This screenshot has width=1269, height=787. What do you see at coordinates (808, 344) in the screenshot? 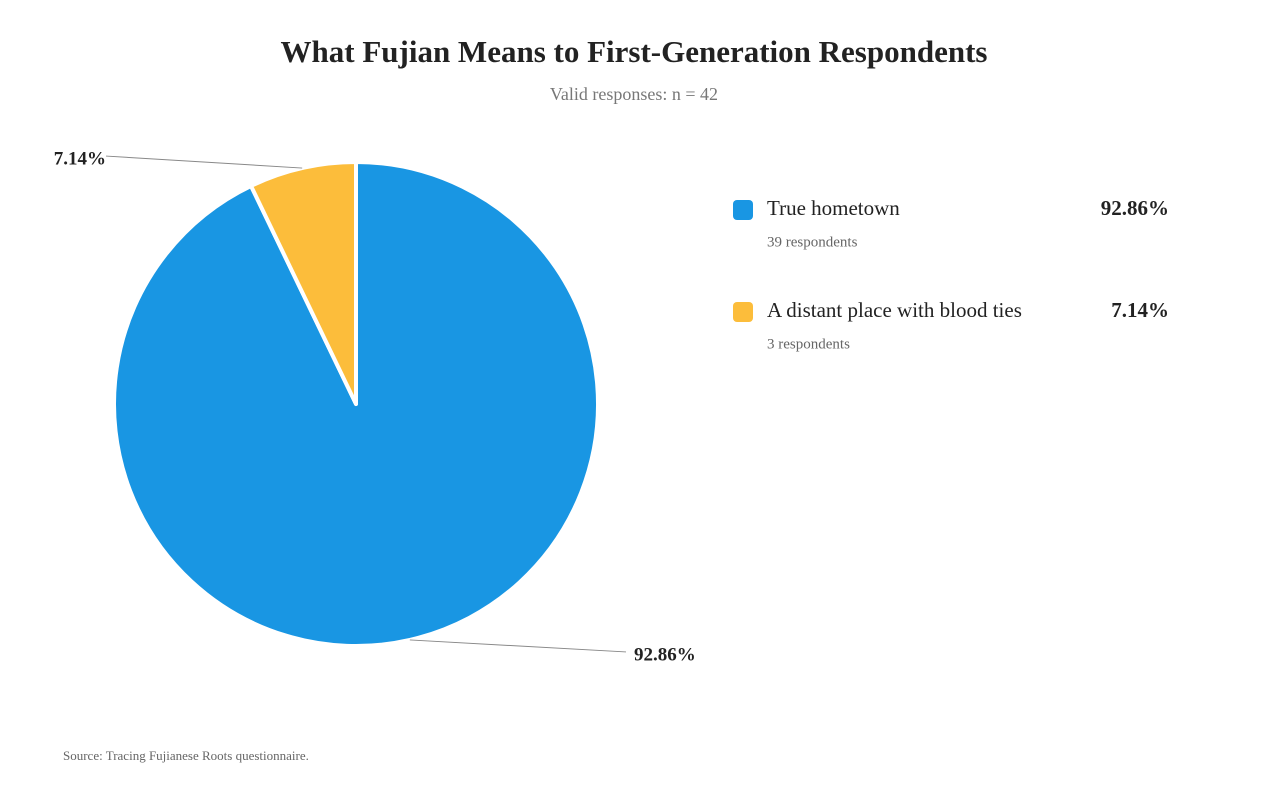
I see `legend-note: 3 respondents` at bounding box center [808, 344].